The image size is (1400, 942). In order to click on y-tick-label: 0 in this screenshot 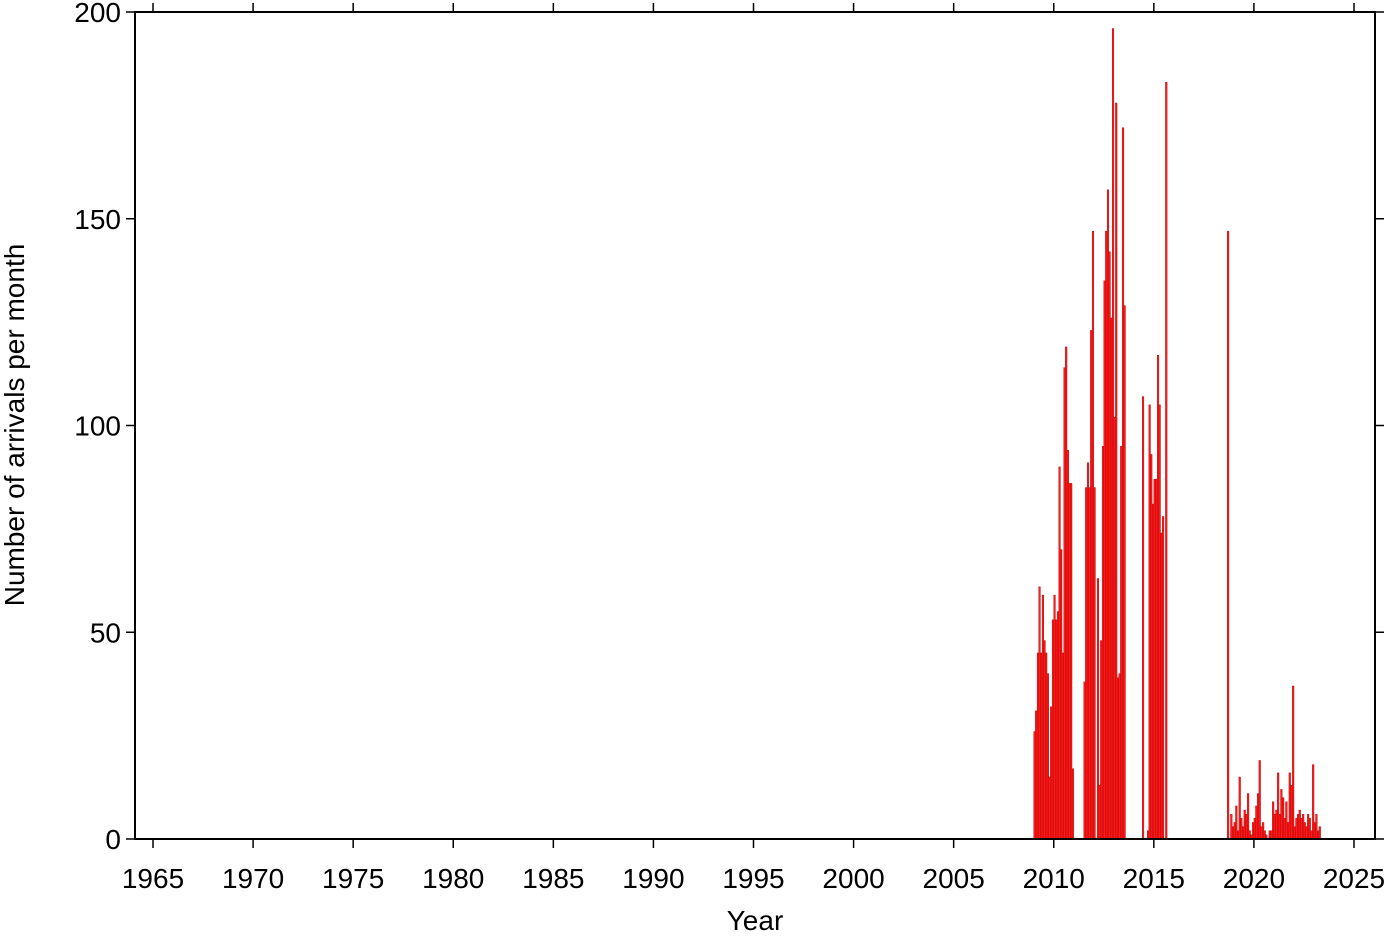, I will do `click(113, 839)`.